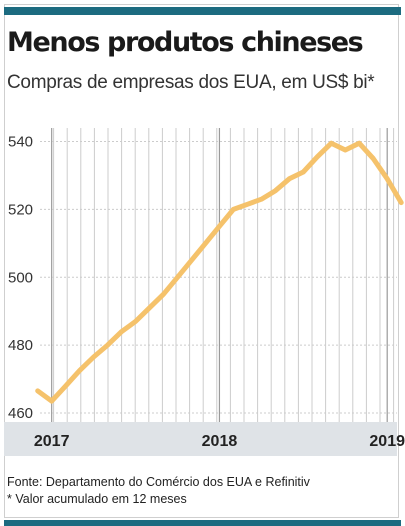 The height and width of the screenshot is (526, 405). Describe the element at coordinates (220, 441) in the screenshot. I see `x-tick-label: 2018` at that location.